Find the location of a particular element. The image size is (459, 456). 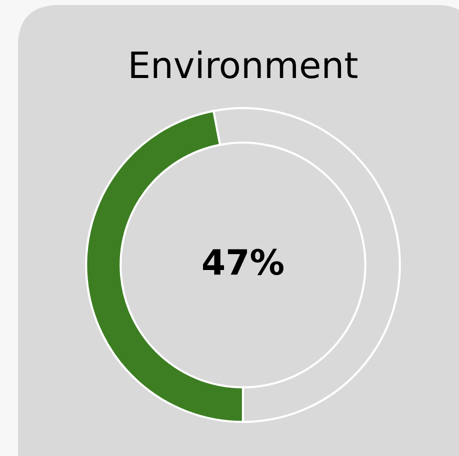

chart-title: Environment is located at coordinates (244, 64).